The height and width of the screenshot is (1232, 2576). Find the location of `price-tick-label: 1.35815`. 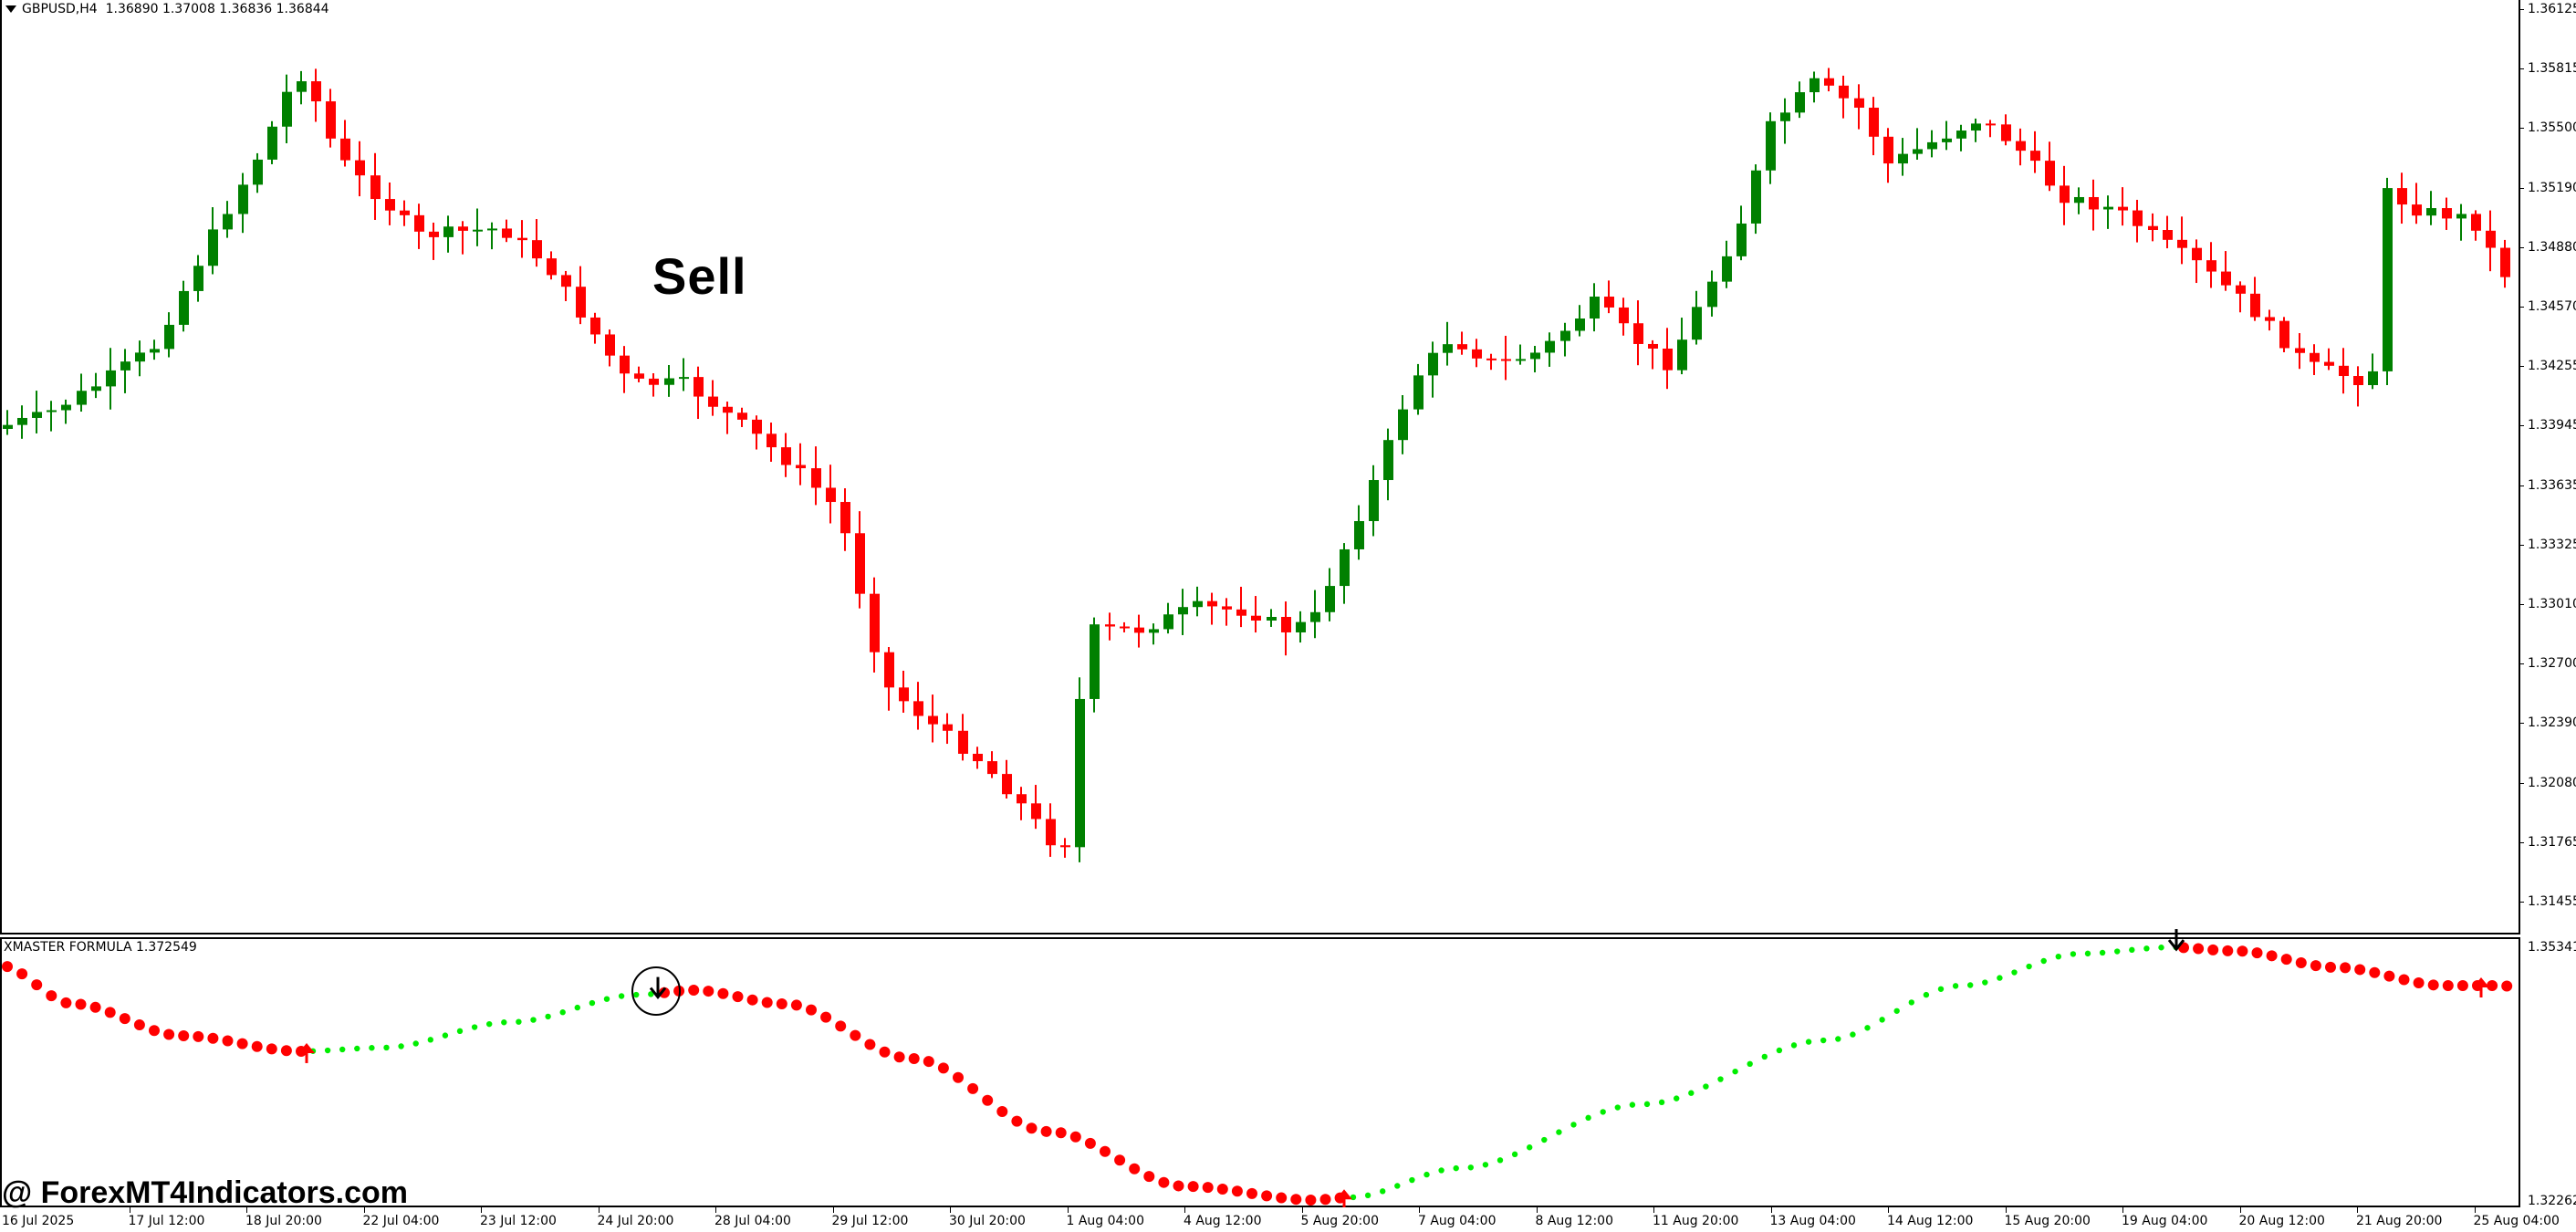

price-tick-label: 1.35815 is located at coordinates (2552, 69).